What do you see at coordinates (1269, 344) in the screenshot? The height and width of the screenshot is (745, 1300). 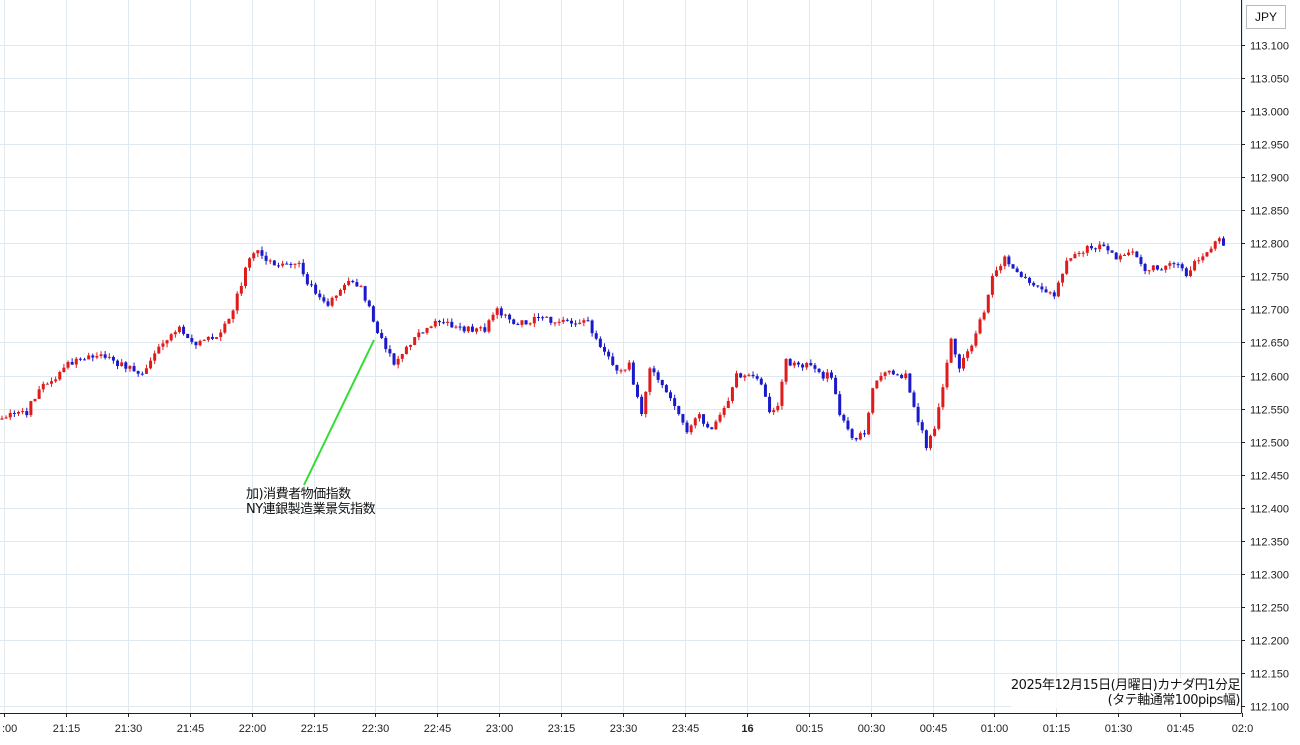 I see `y-tick-label: 112.650` at bounding box center [1269, 344].